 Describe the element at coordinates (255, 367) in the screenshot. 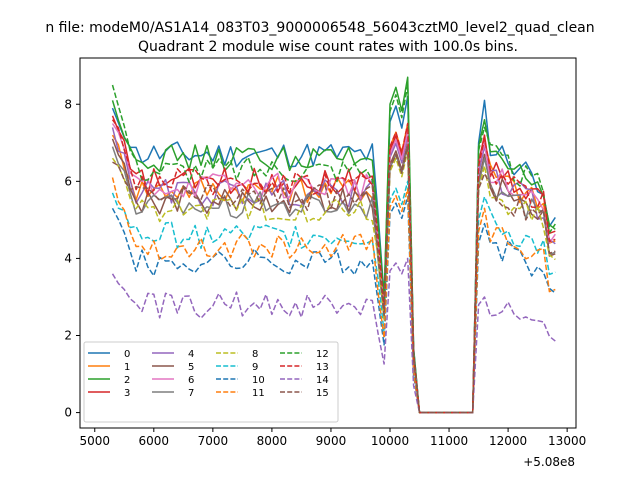

I see `legend-label-9: 9` at that location.